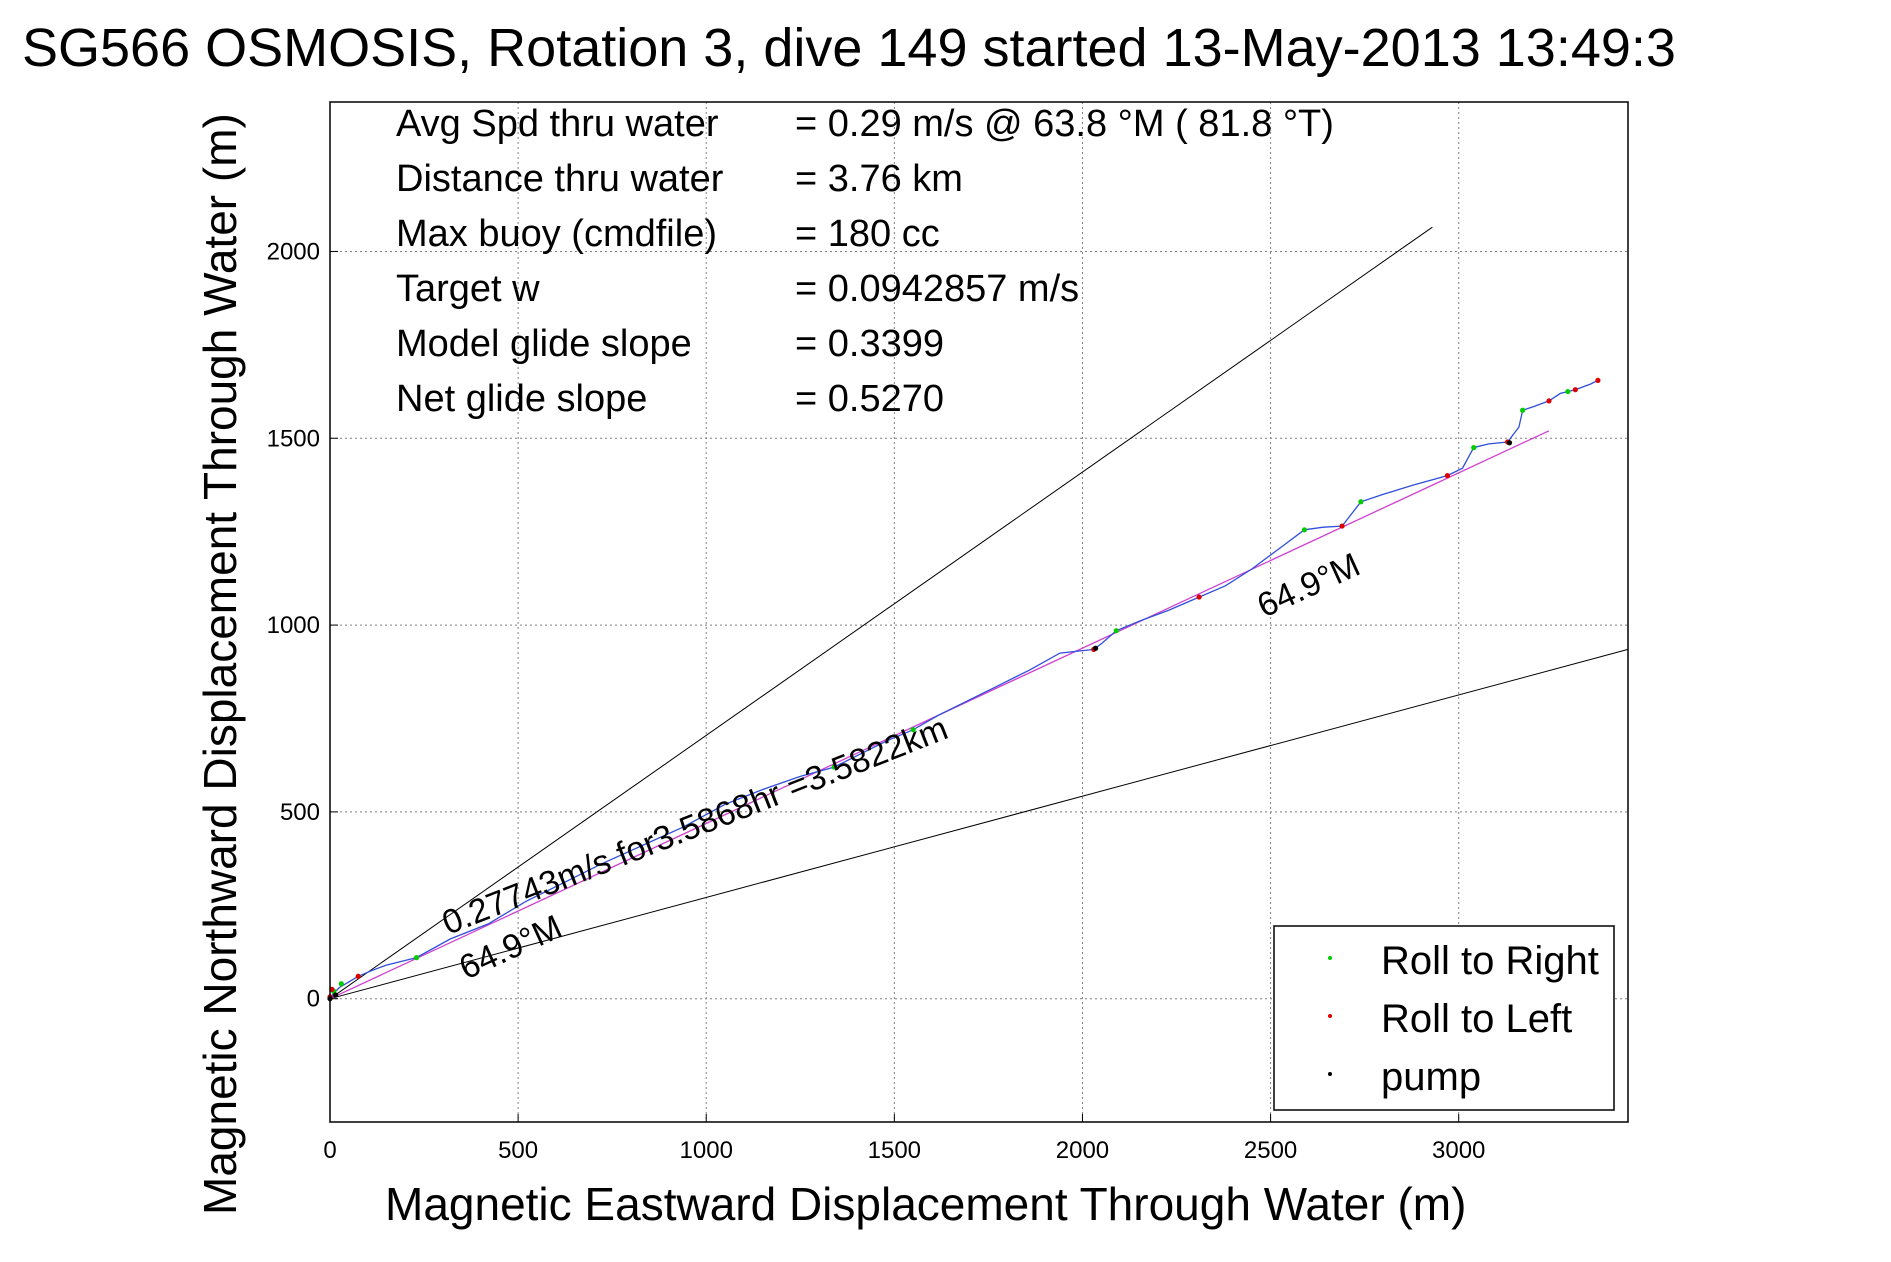 This screenshot has height=1262, width=1891. Describe the element at coordinates (1309, 585) in the screenshot. I see `heading-annotation-high: 64.9°M` at that location.